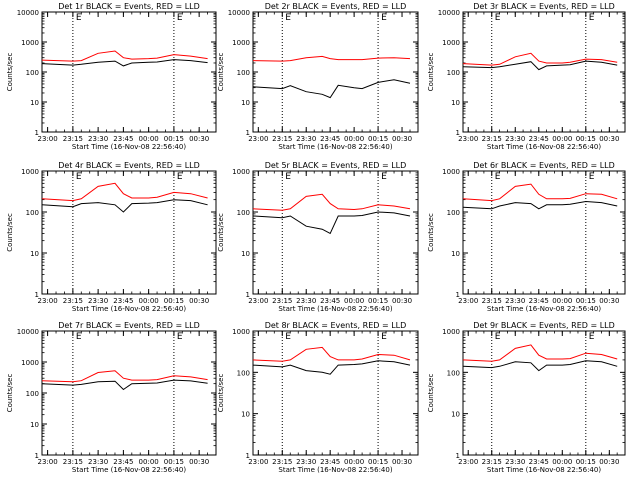  What do you see at coordinates (544, 6) in the screenshot?
I see `chart-title: Det 3r BLACK = Events, RED = LLD` at bounding box center [544, 6].